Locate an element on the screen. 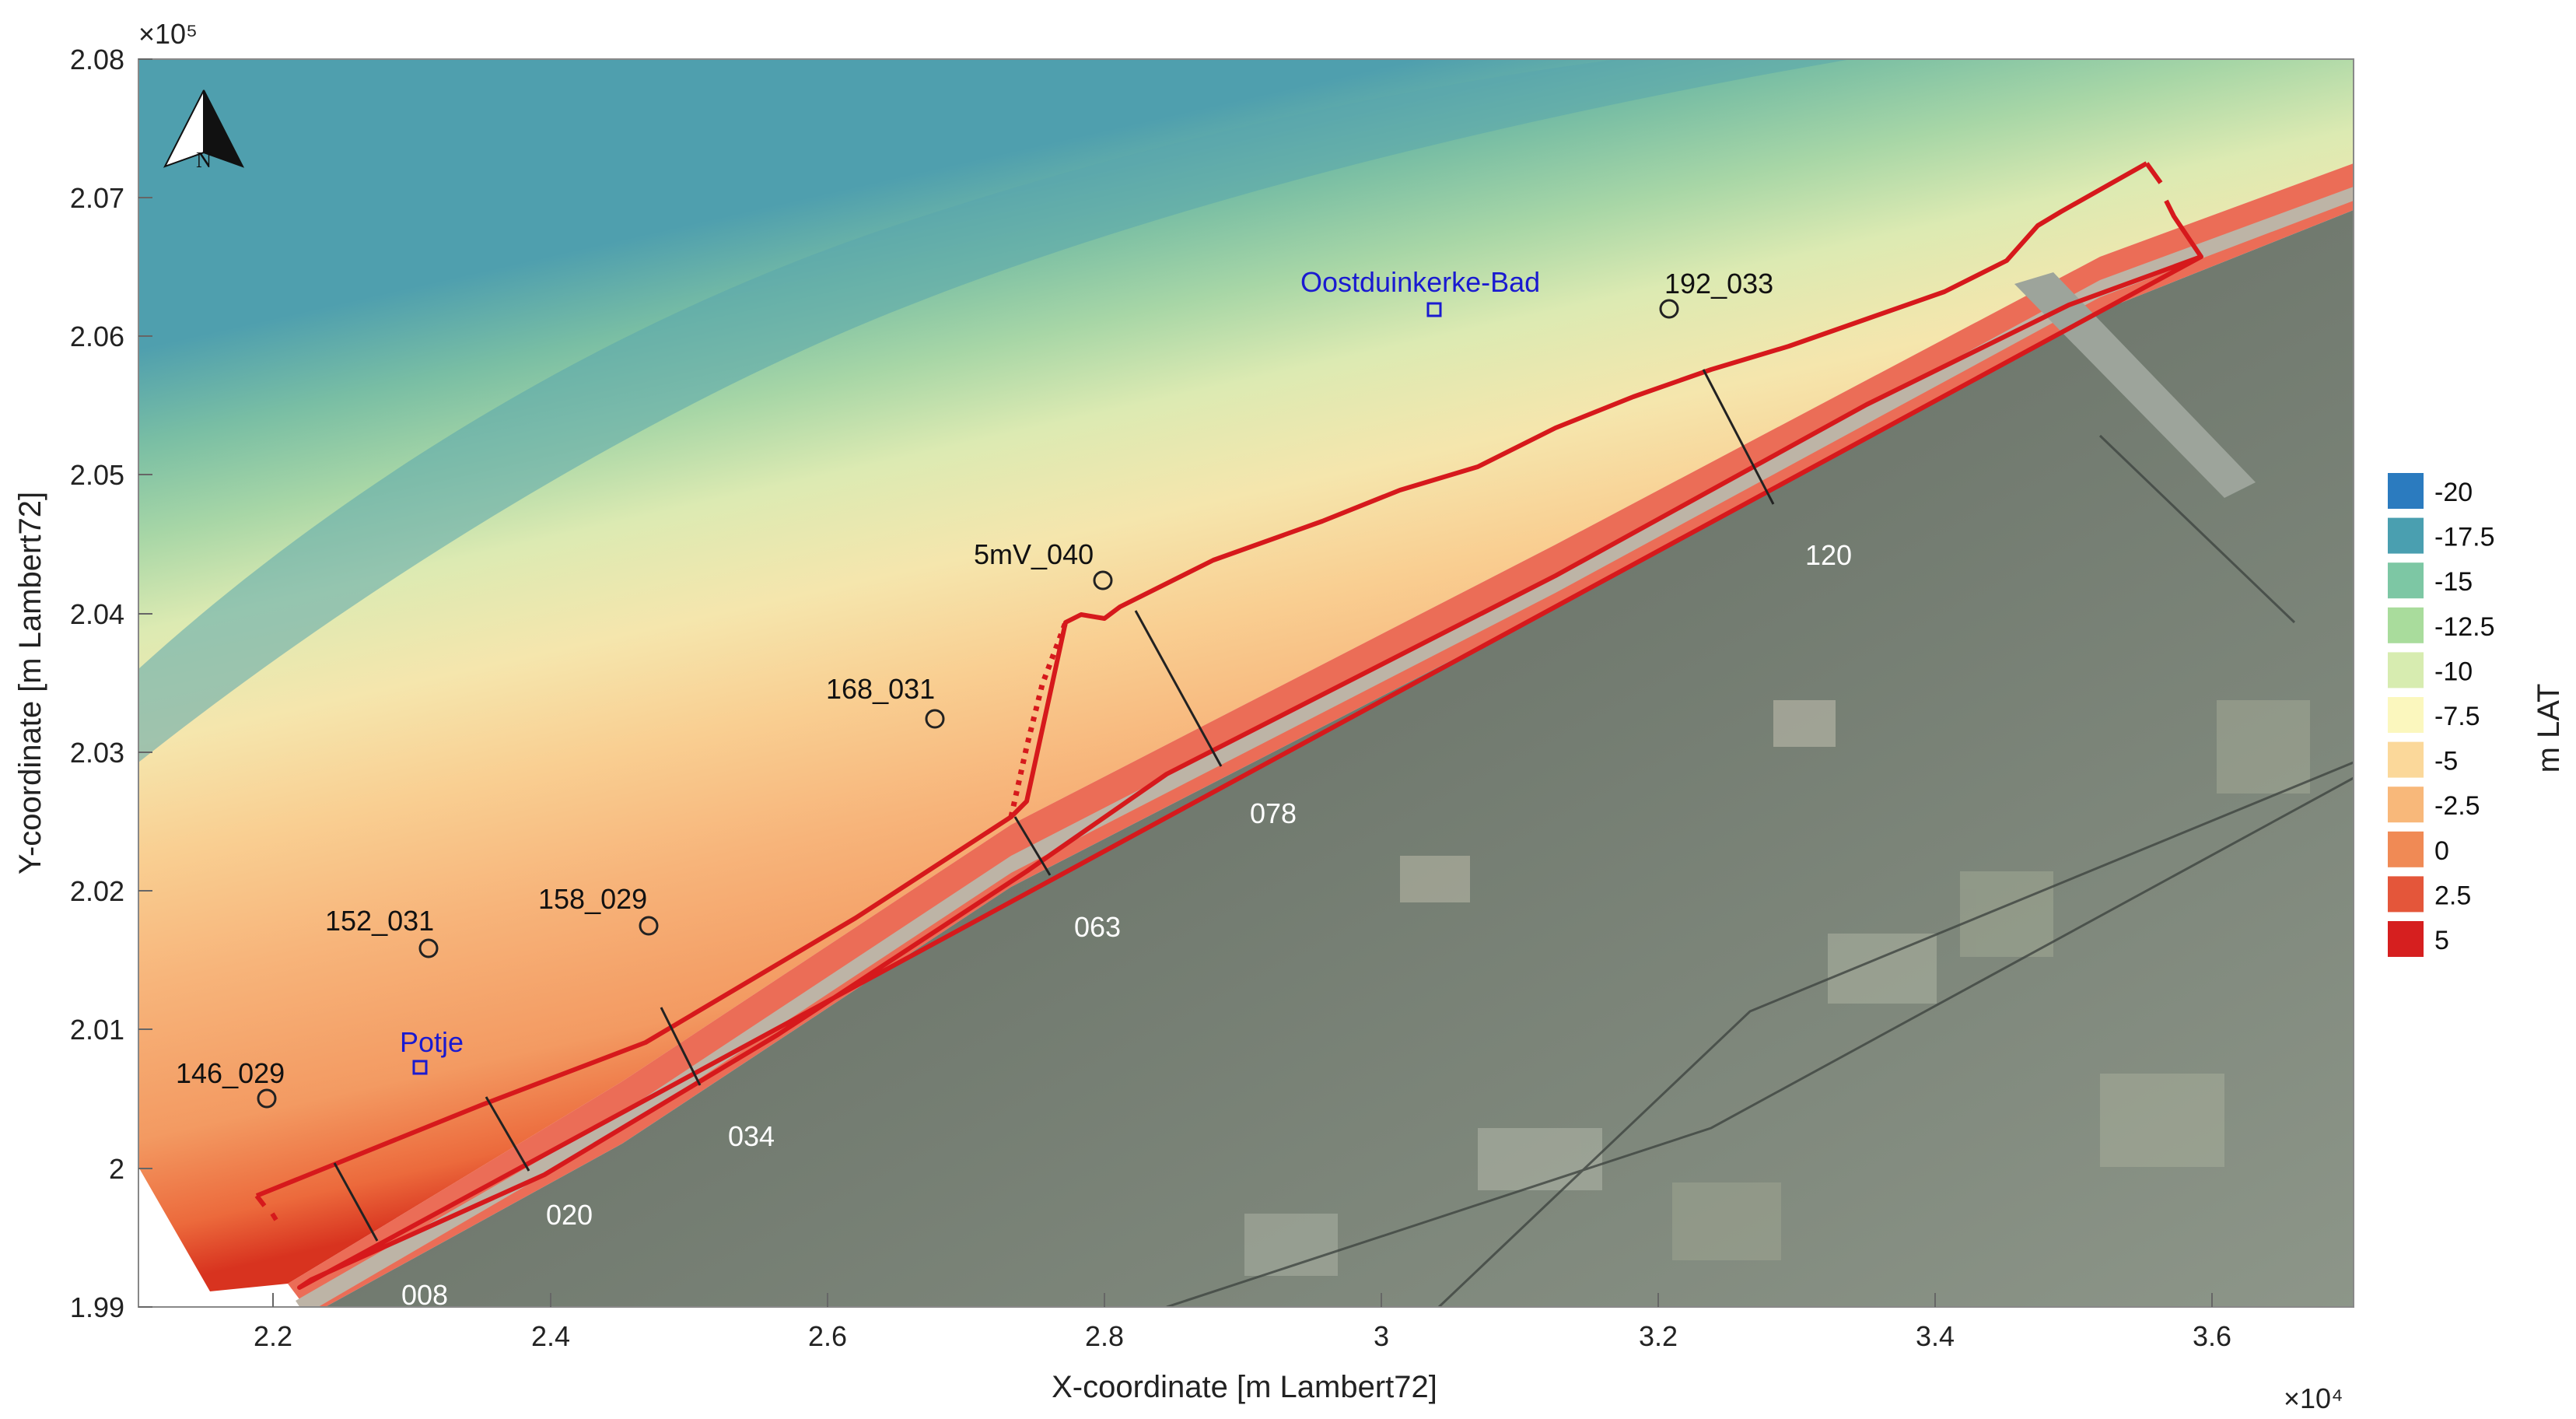 The image size is (2576, 1419). x-tick-label: 3.4 is located at coordinates (1935, 1336).